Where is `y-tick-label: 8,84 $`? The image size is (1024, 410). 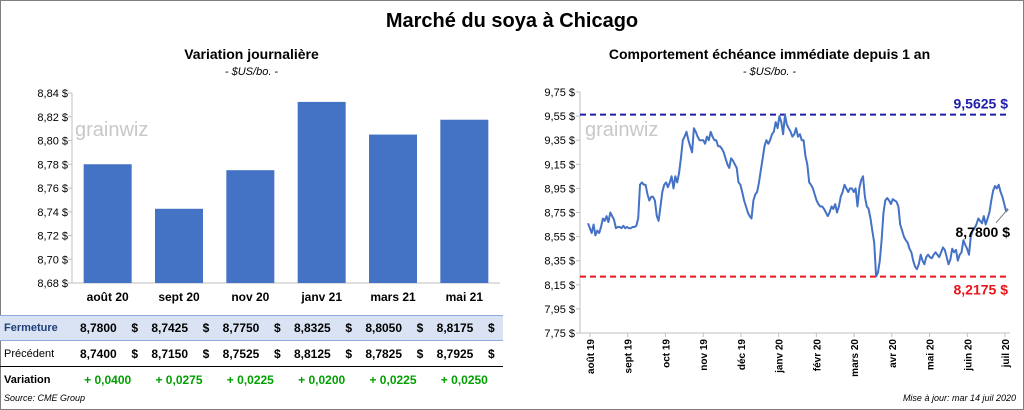
y-tick-label: 8,84 $ is located at coordinates (52, 94).